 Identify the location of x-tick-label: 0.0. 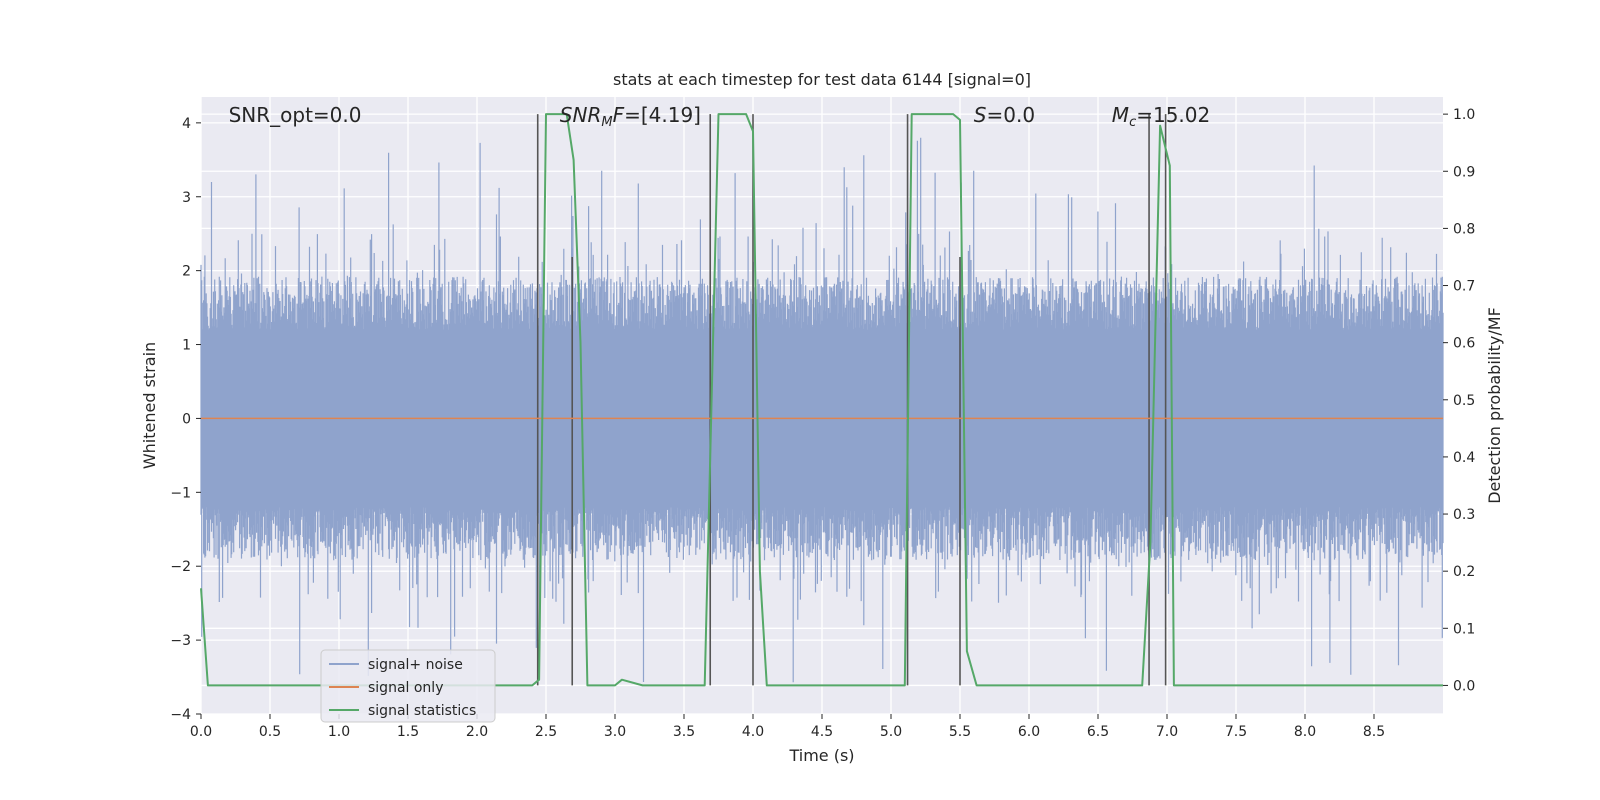
(201, 732).